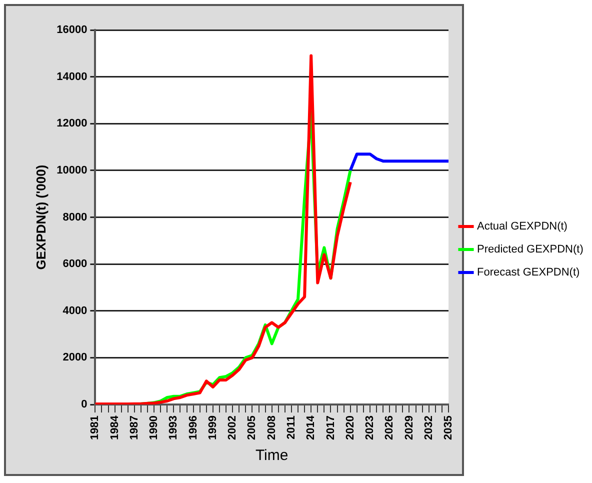  What do you see at coordinates (330, 428) in the screenshot?
I see `x-tick-label: 2017` at bounding box center [330, 428].